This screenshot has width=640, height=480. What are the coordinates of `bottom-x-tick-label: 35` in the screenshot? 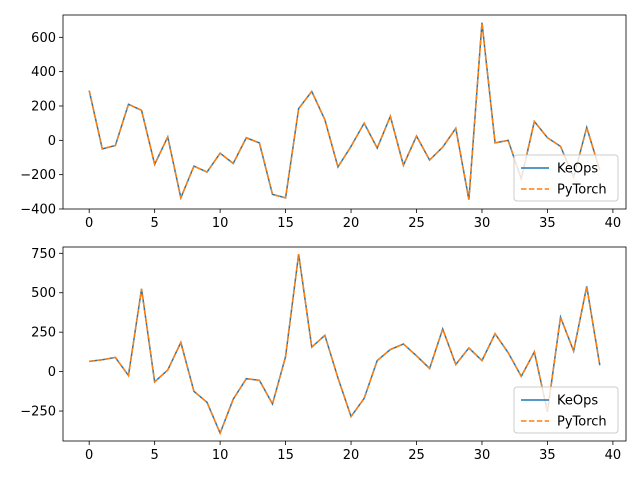 It's located at (547, 455).